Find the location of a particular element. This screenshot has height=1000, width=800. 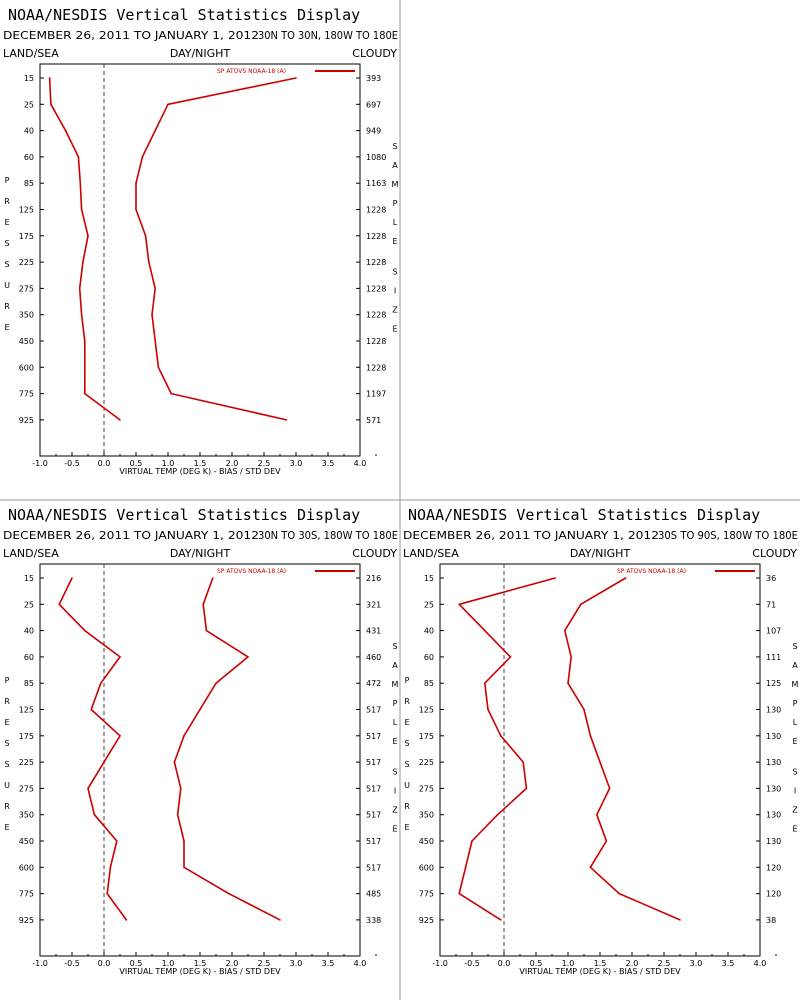

bias-series-line is located at coordinates (93, 749).